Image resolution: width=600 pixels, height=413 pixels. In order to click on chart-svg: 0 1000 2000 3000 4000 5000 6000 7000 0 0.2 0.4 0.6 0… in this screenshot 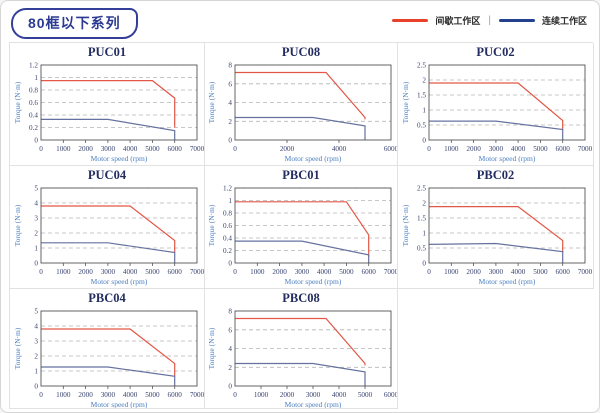, I will do `click(302, 235)`.